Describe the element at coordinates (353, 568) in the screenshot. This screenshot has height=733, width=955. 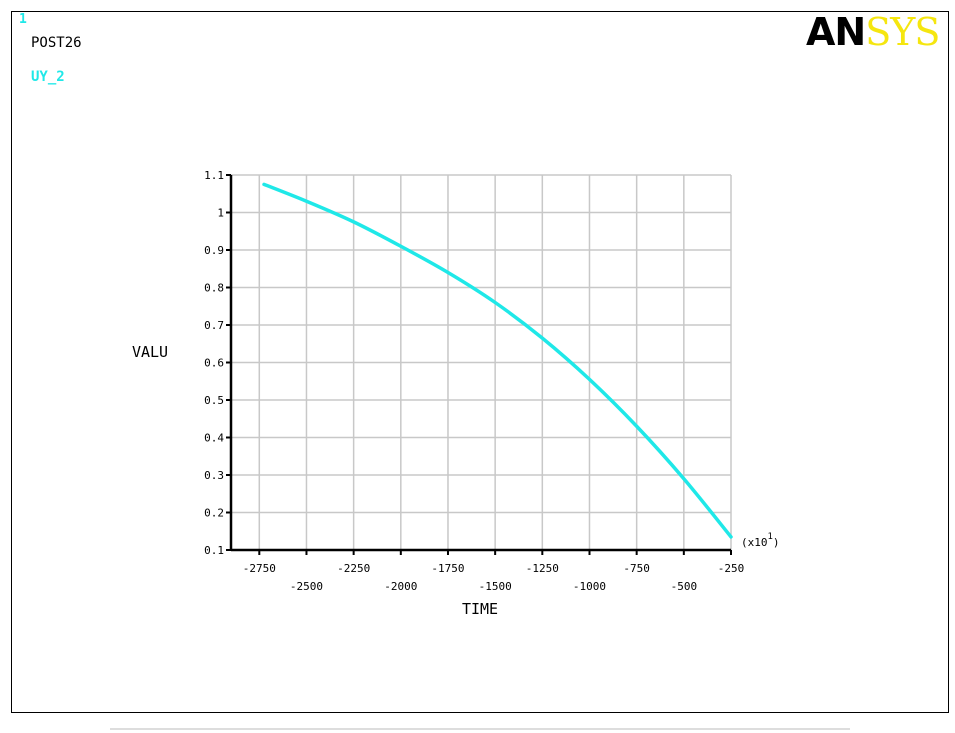
I see `x-tick-label-upper: -2250` at that location.